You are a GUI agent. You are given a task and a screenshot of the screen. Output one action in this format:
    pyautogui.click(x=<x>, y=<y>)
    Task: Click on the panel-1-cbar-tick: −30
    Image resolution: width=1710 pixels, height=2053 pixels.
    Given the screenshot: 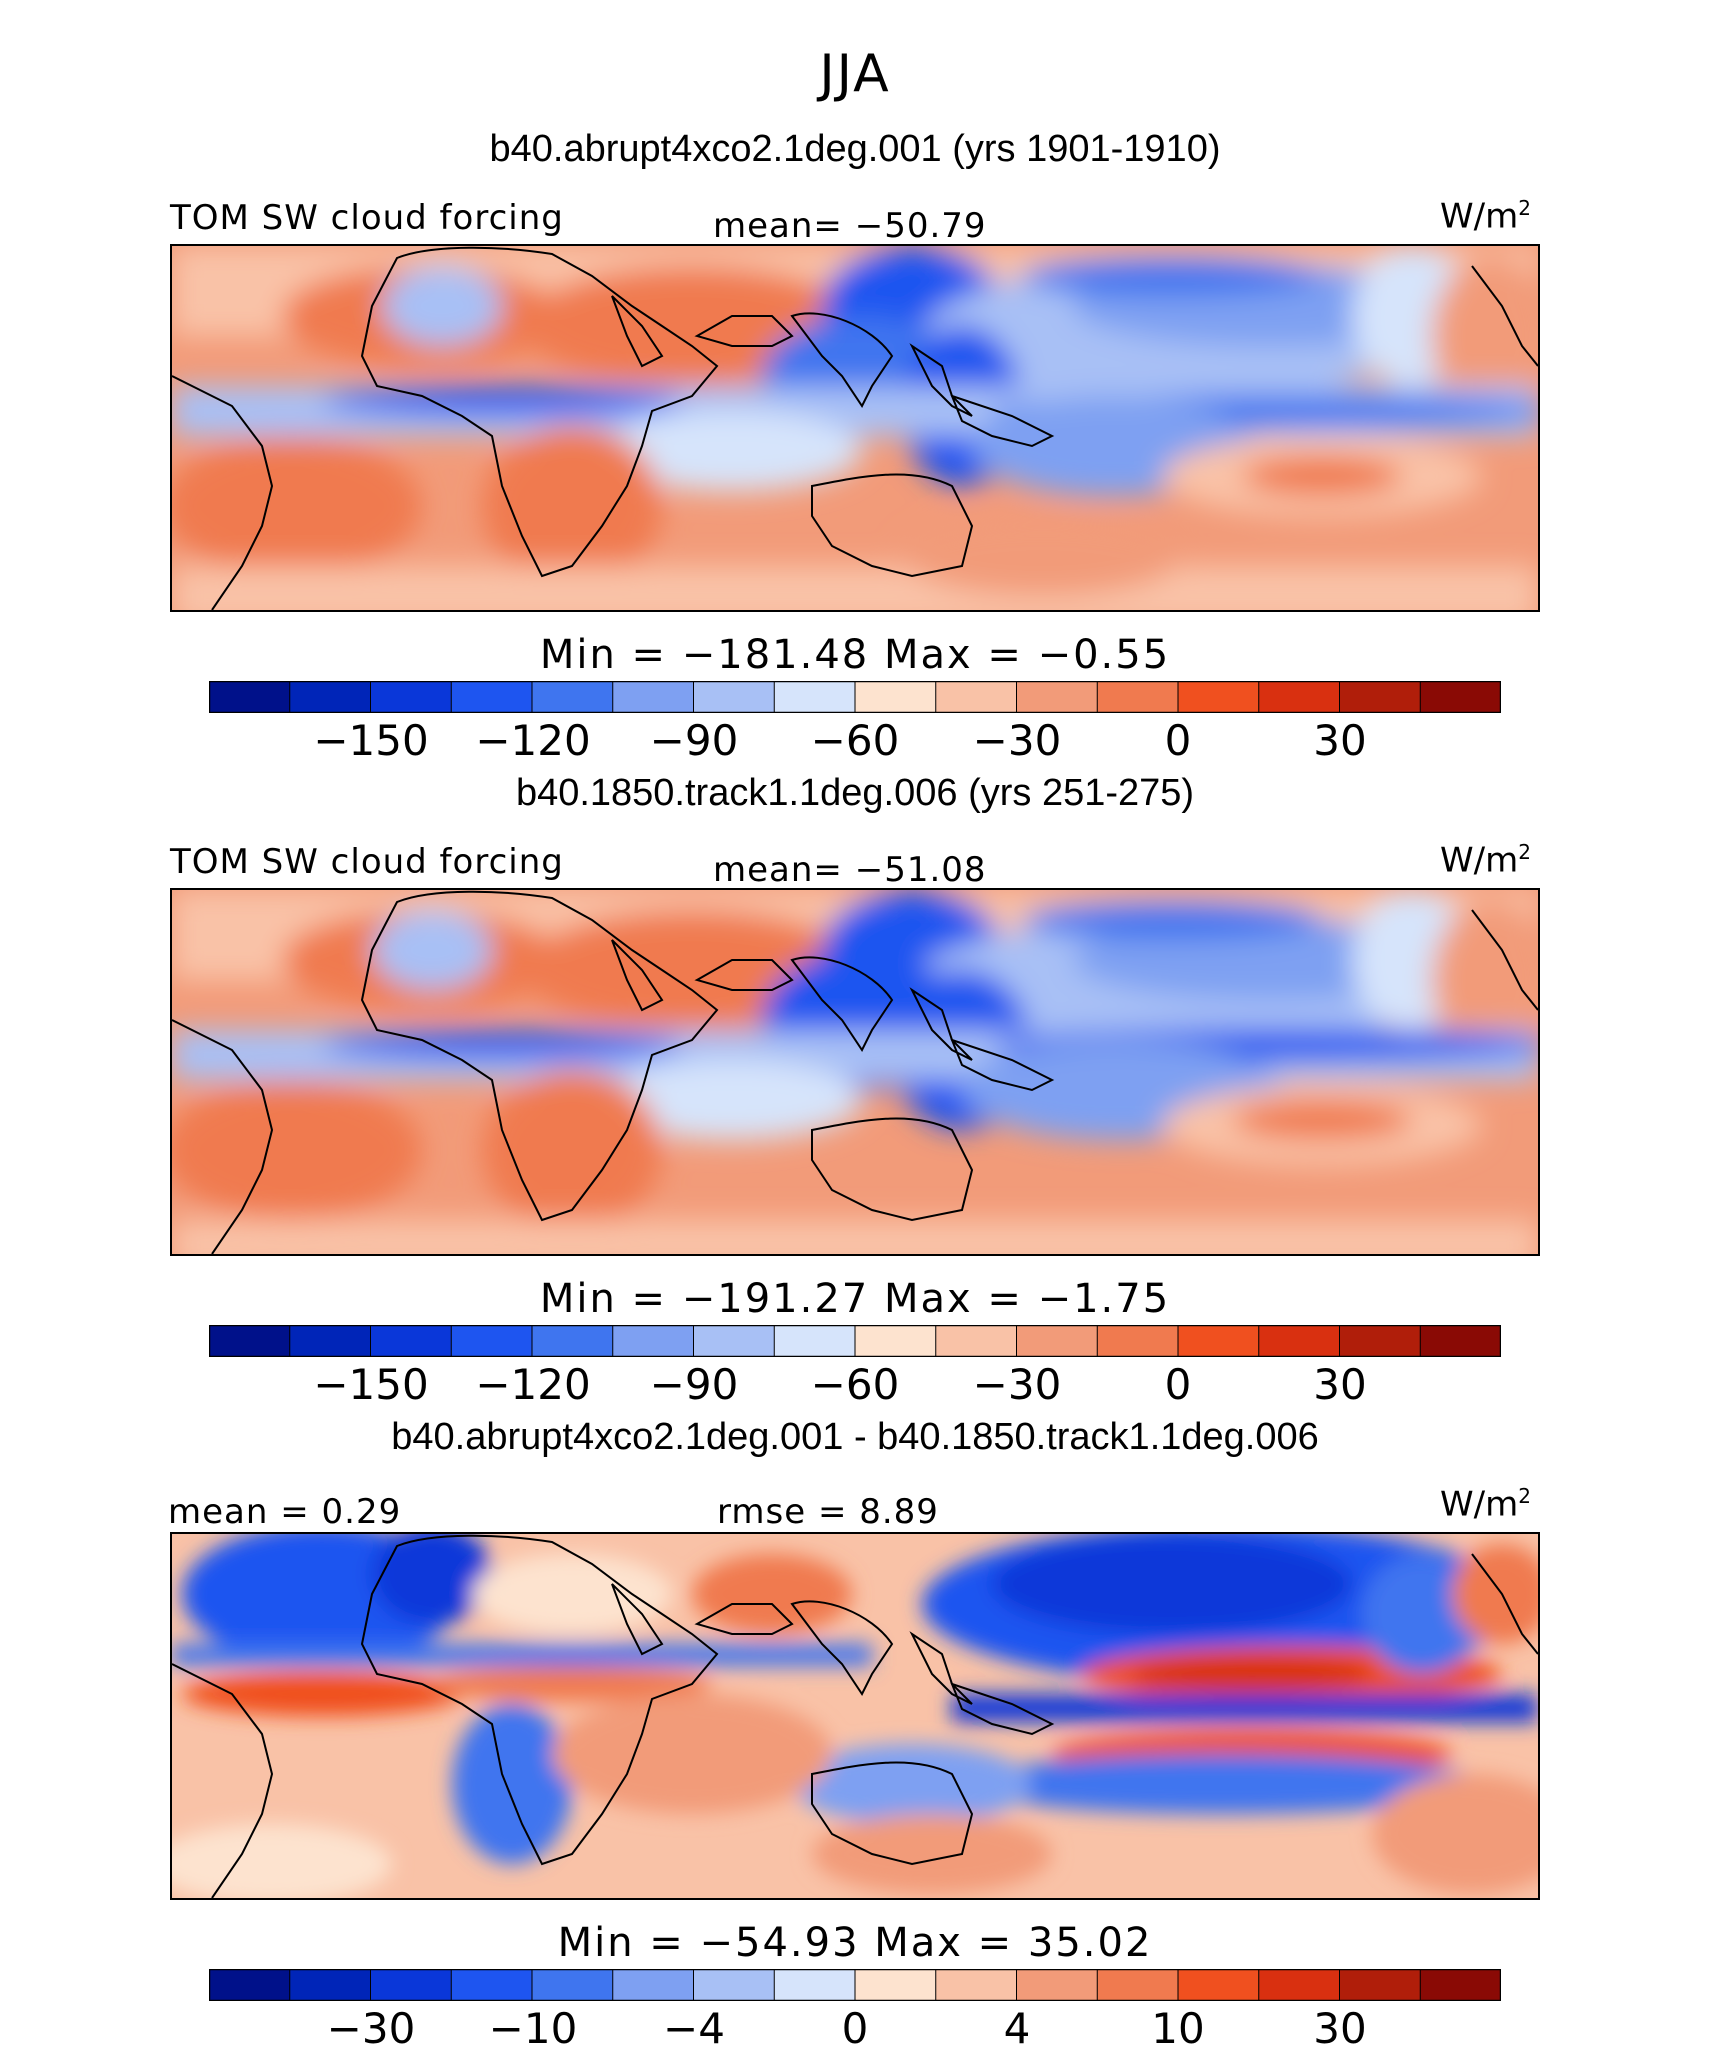 What is the action you would take?
    pyautogui.click(x=1017, y=740)
    